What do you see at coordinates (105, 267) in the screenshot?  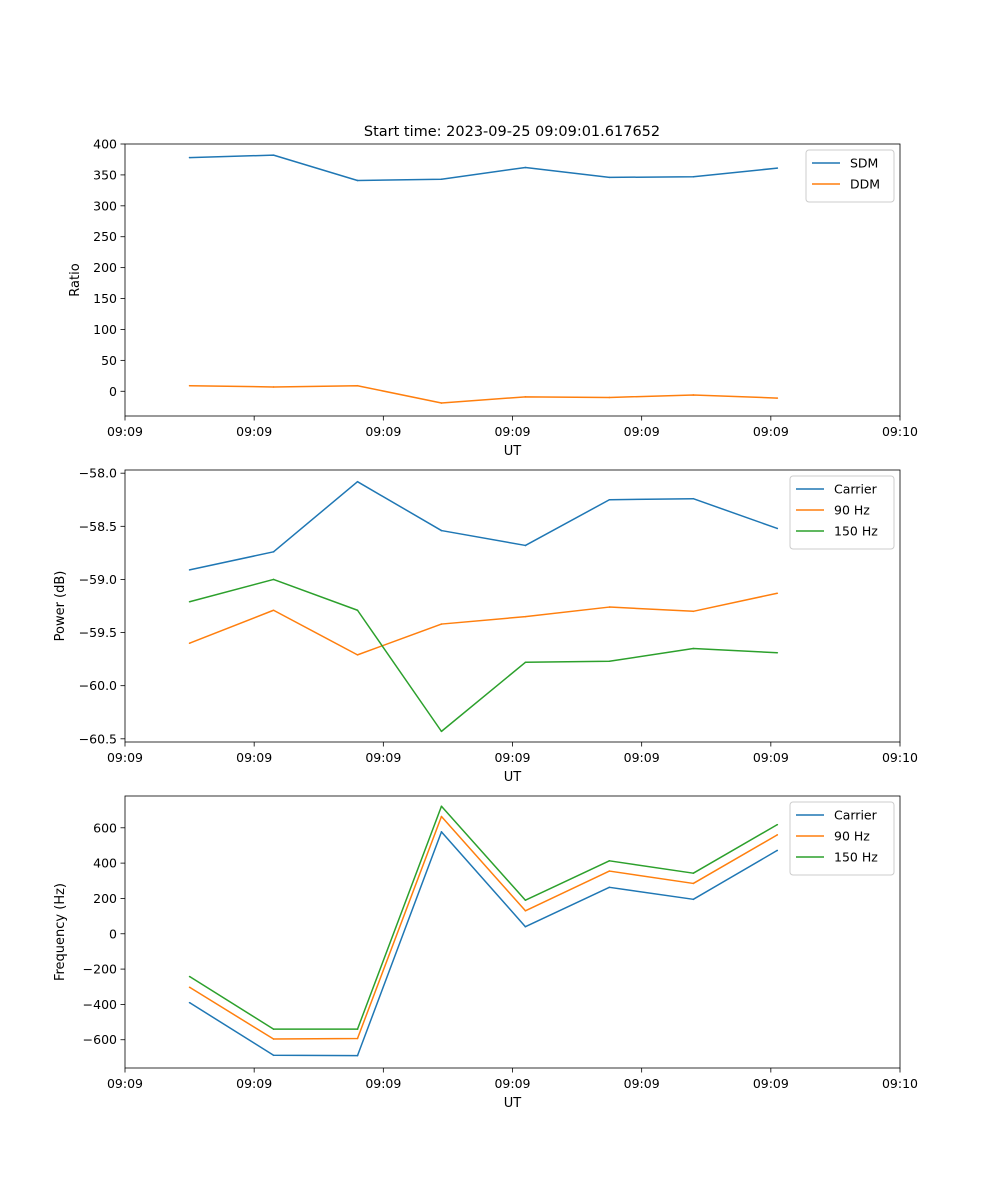 I see `y-tick-label: 200` at bounding box center [105, 267].